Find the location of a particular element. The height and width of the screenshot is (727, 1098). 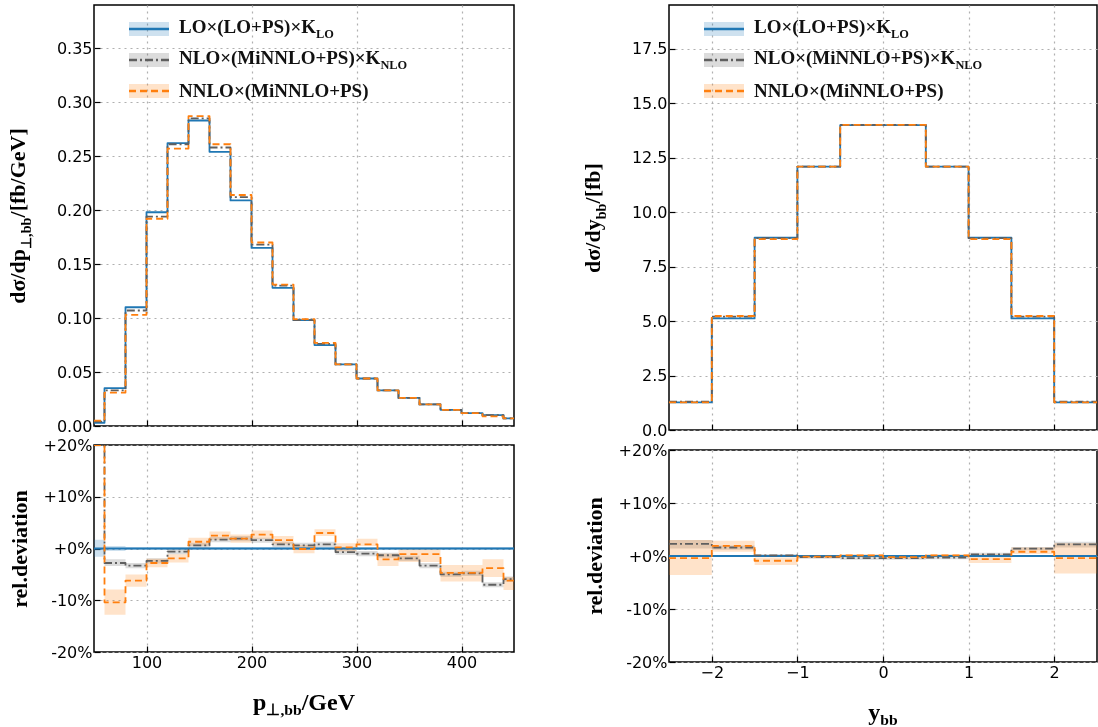

y-tick-label: 12.5 is located at coordinates (649, 158).